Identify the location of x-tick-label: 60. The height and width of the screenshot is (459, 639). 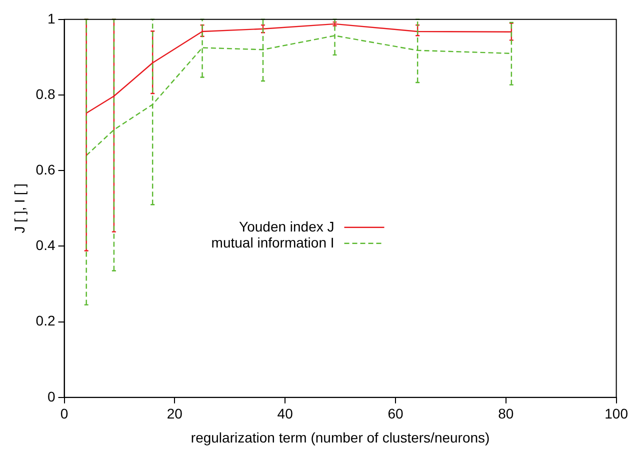
(396, 414).